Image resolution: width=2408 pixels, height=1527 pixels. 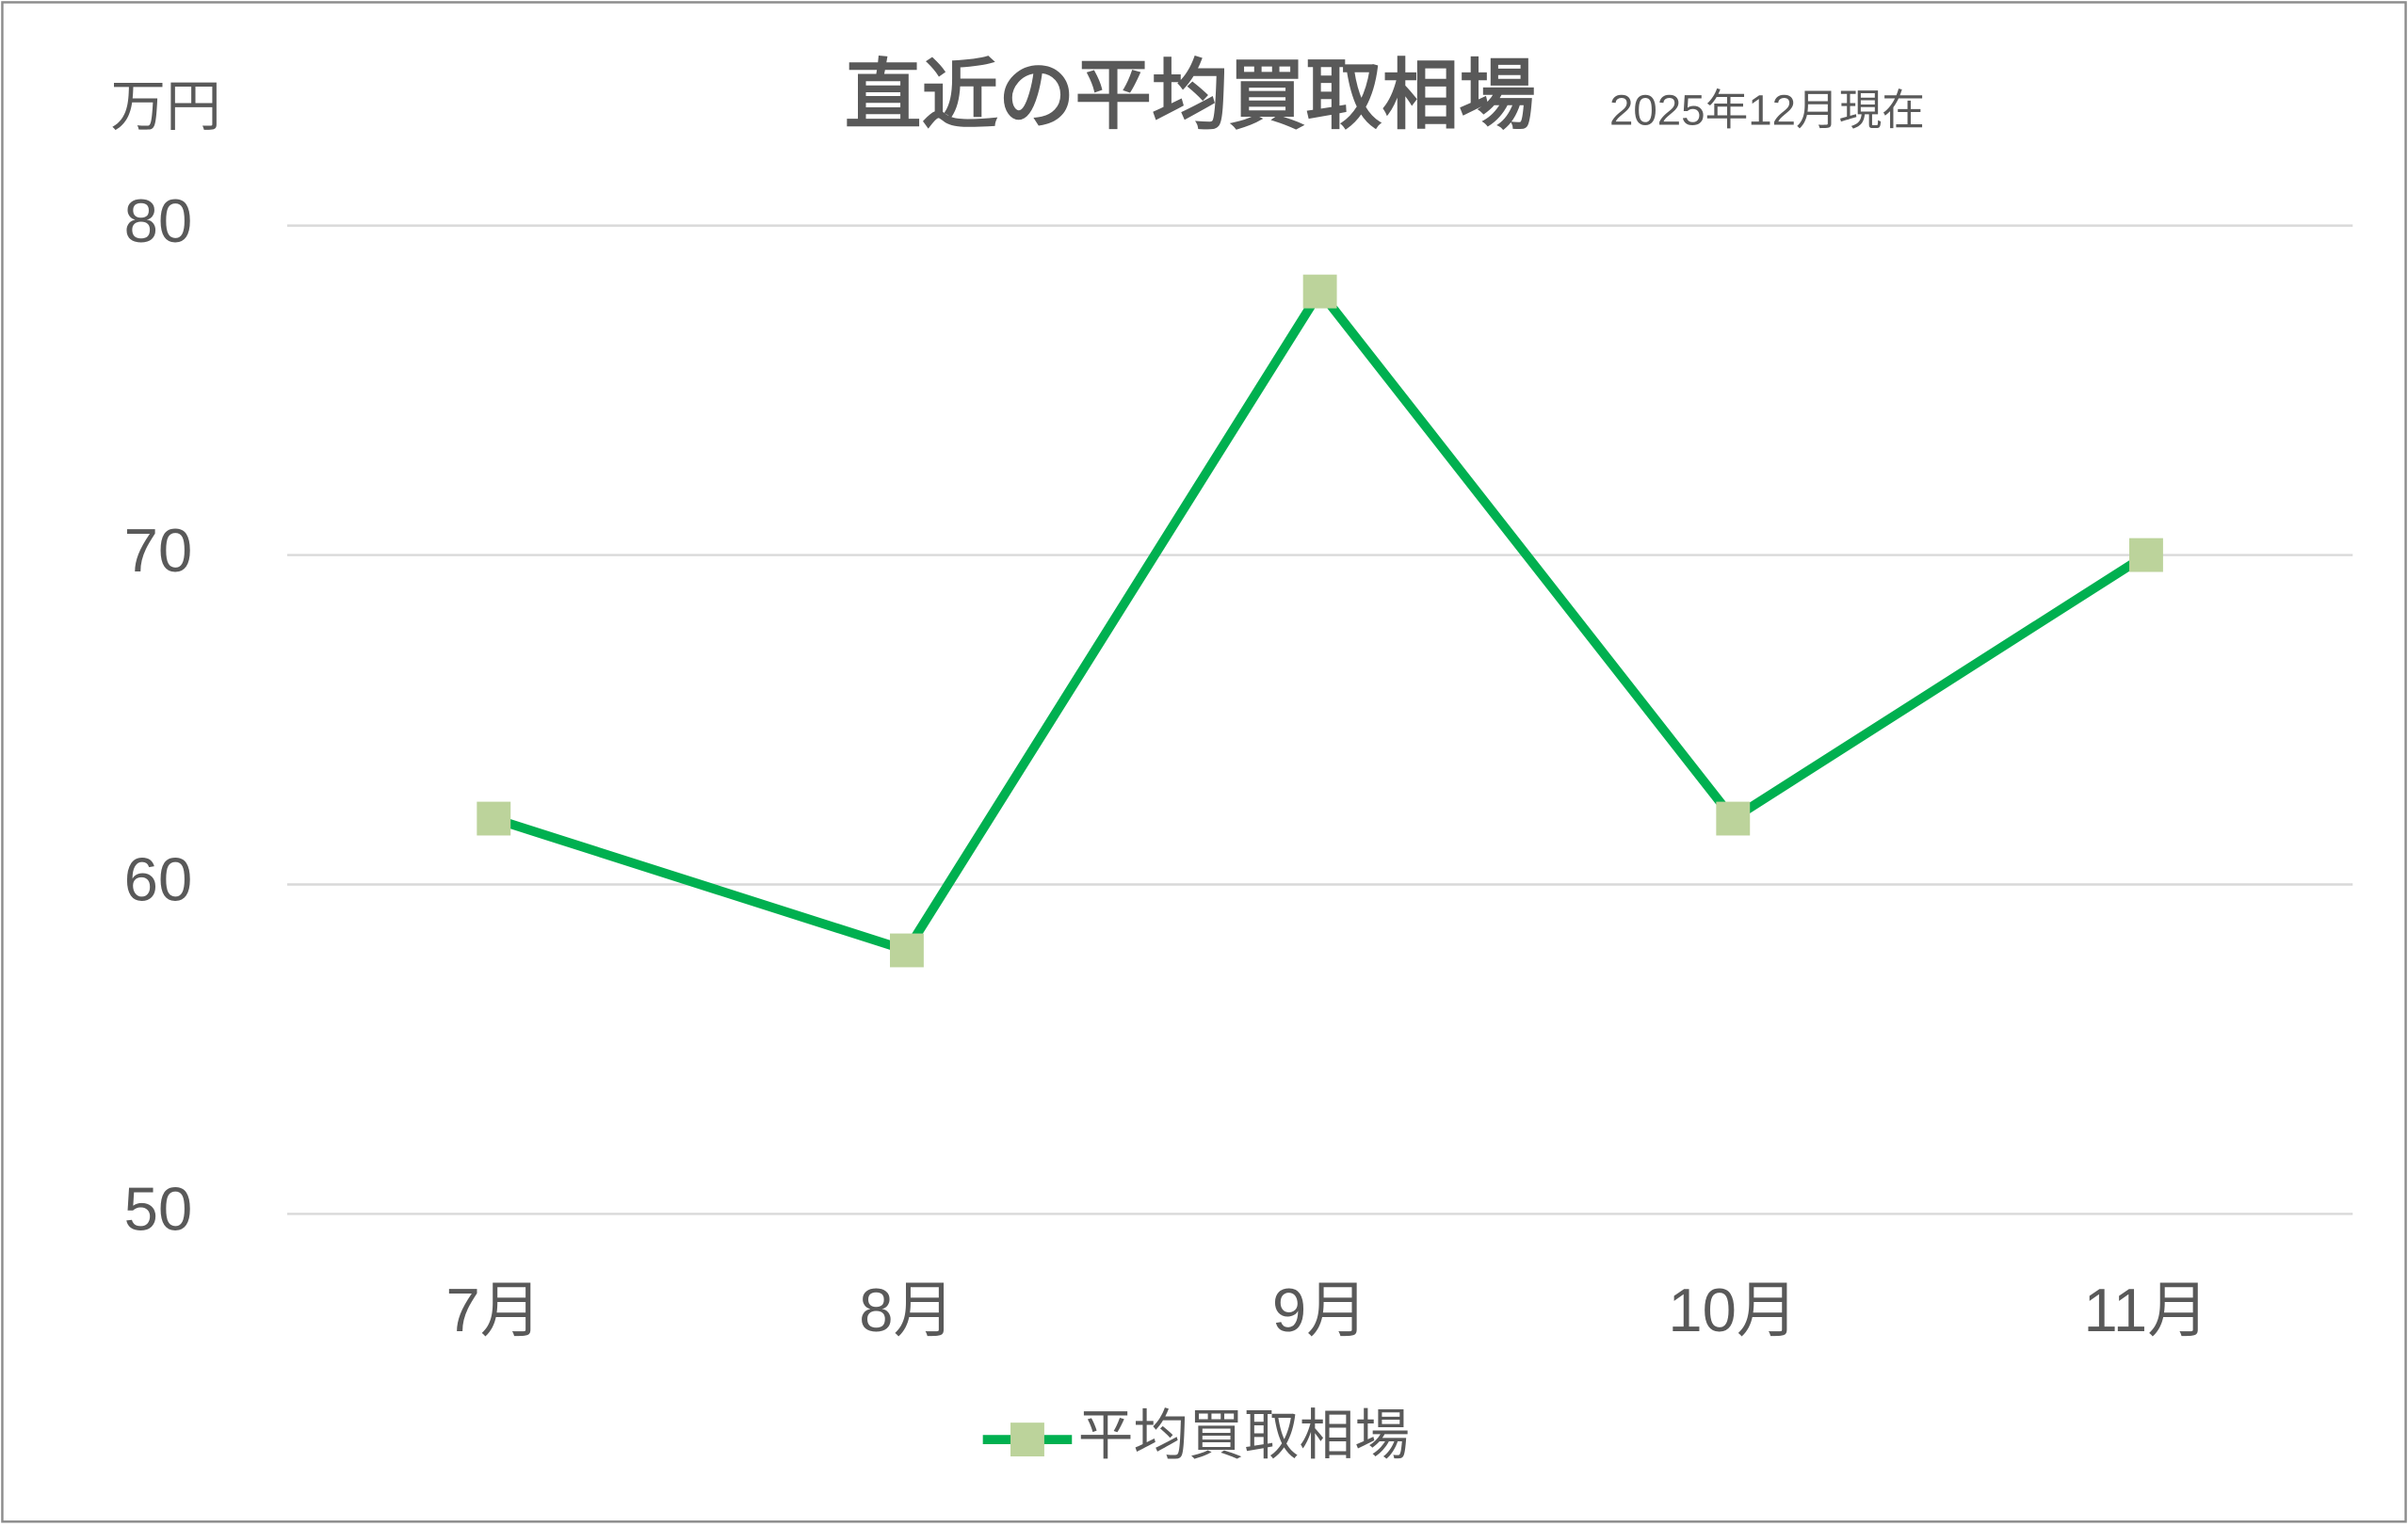 What do you see at coordinates (906, 1310) in the screenshot?
I see `x-tick-label: 8月` at bounding box center [906, 1310].